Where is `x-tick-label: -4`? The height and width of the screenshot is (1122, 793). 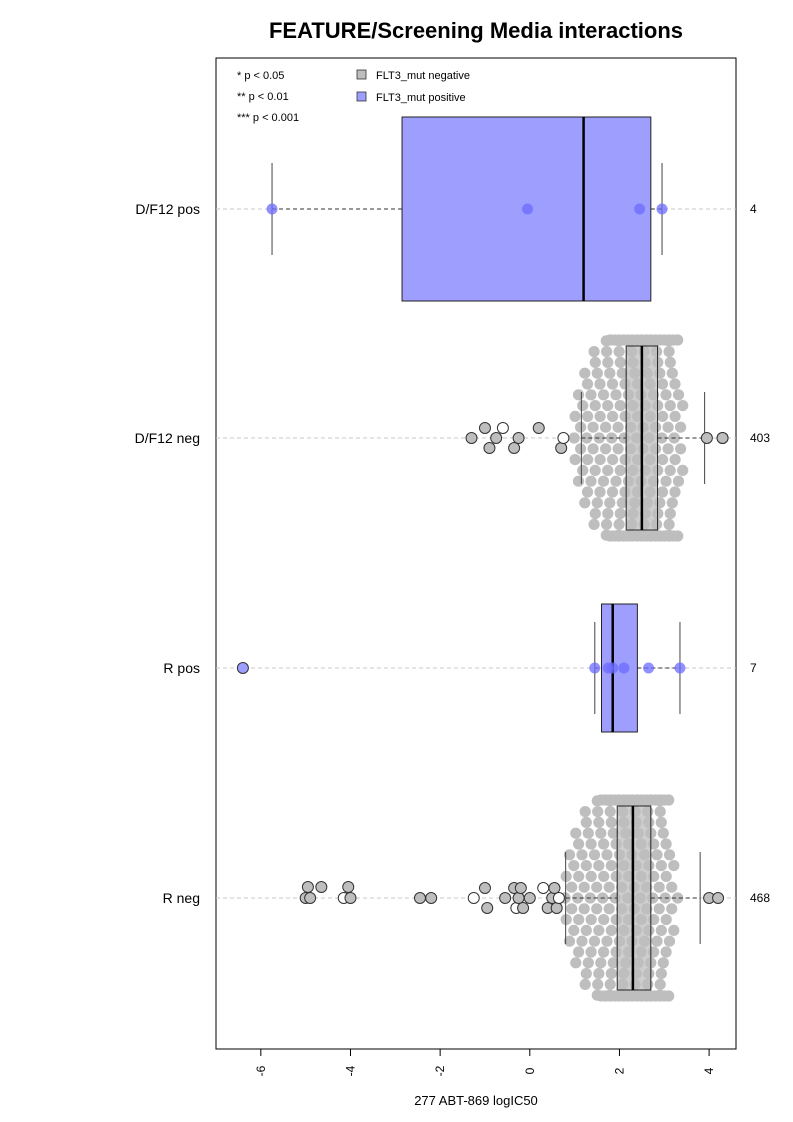
x-tick-label: -4 is located at coordinates (350, 1070).